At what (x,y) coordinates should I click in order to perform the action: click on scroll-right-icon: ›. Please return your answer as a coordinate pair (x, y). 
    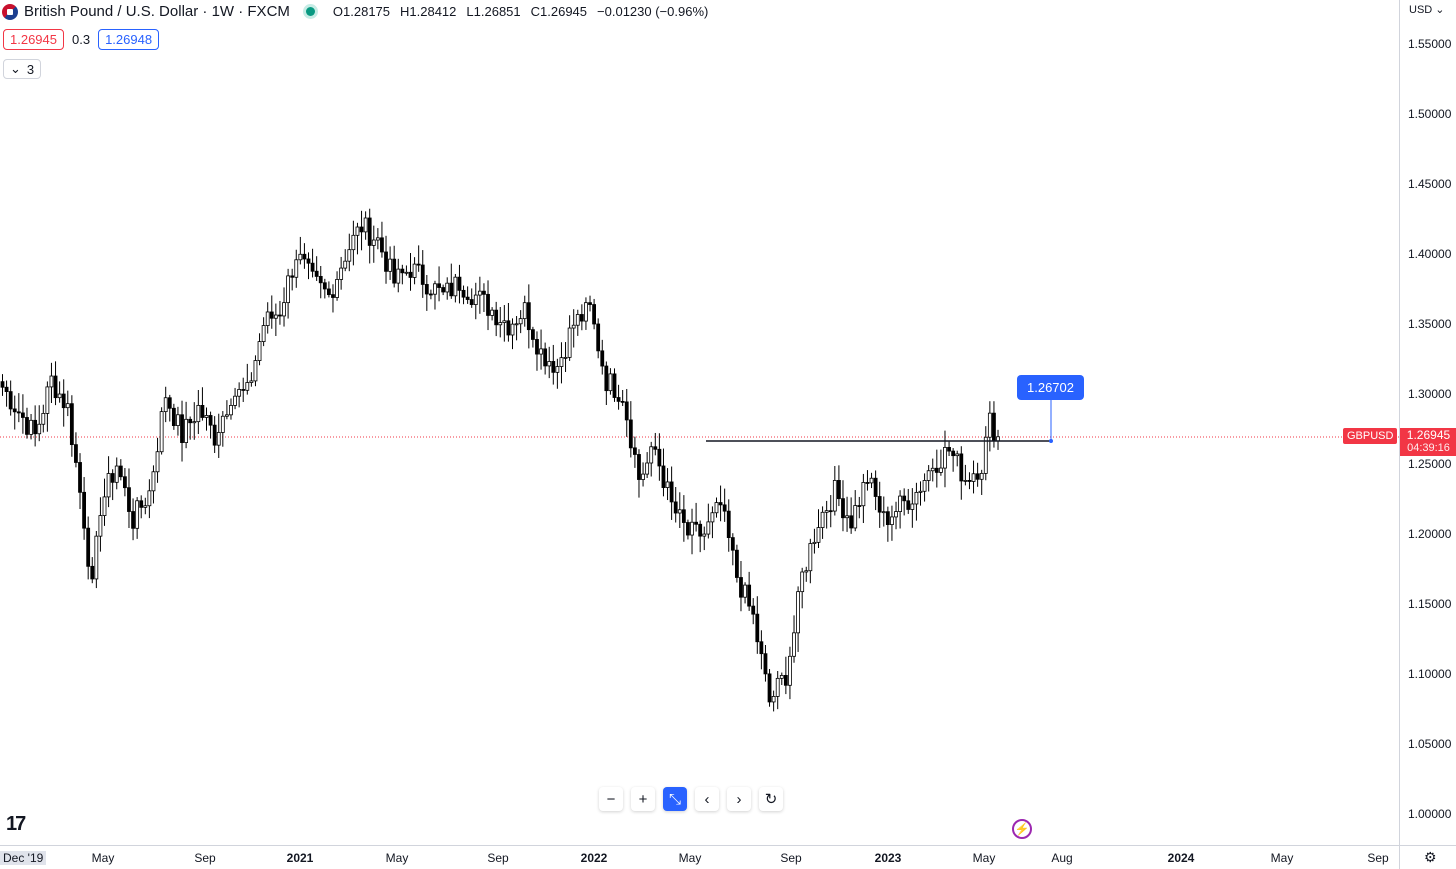
    Looking at the image, I should click on (739, 799).